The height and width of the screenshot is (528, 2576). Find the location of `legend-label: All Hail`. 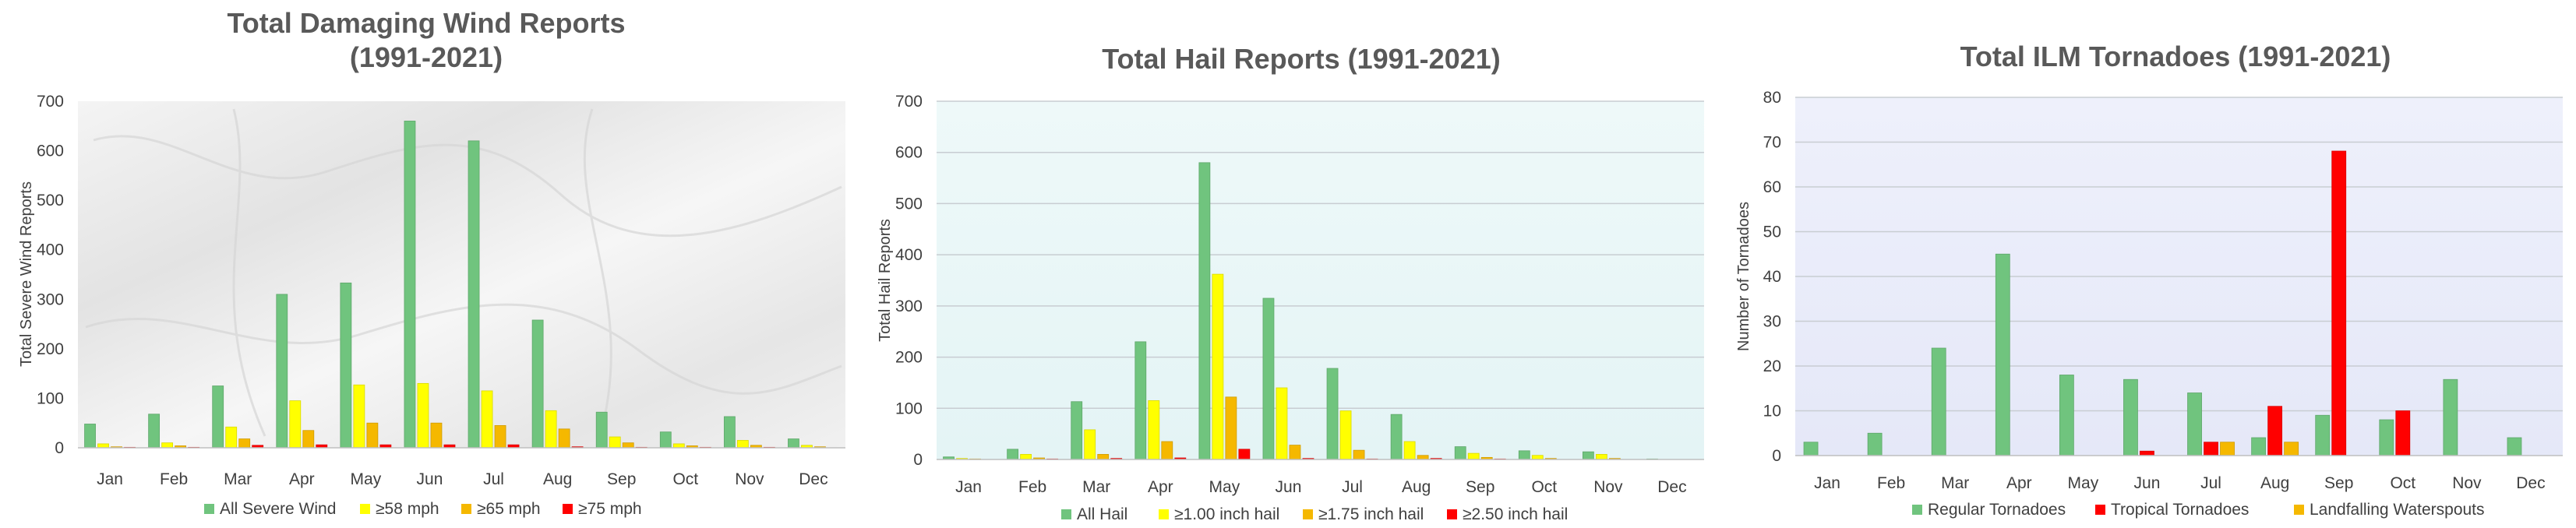

legend-label: All Hail is located at coordinates (1102, 514).